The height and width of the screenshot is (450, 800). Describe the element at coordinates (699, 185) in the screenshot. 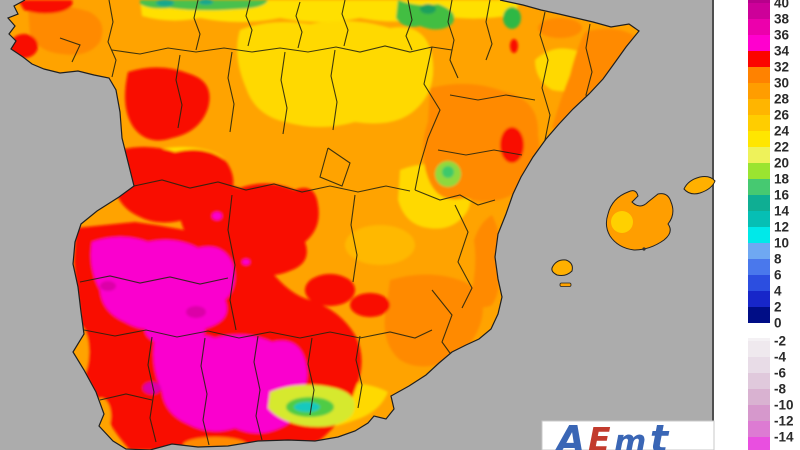

I see `island-menorca` at that location.